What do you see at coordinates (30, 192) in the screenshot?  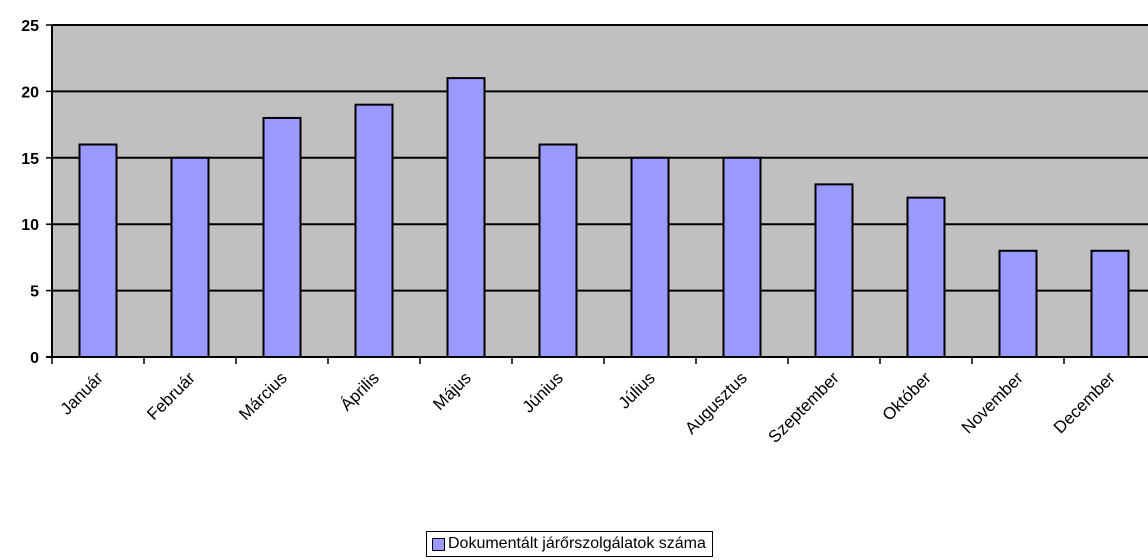 I see `y-axis-ticks: 0 5 10 15 20 25` at bounding box center [30, 192].